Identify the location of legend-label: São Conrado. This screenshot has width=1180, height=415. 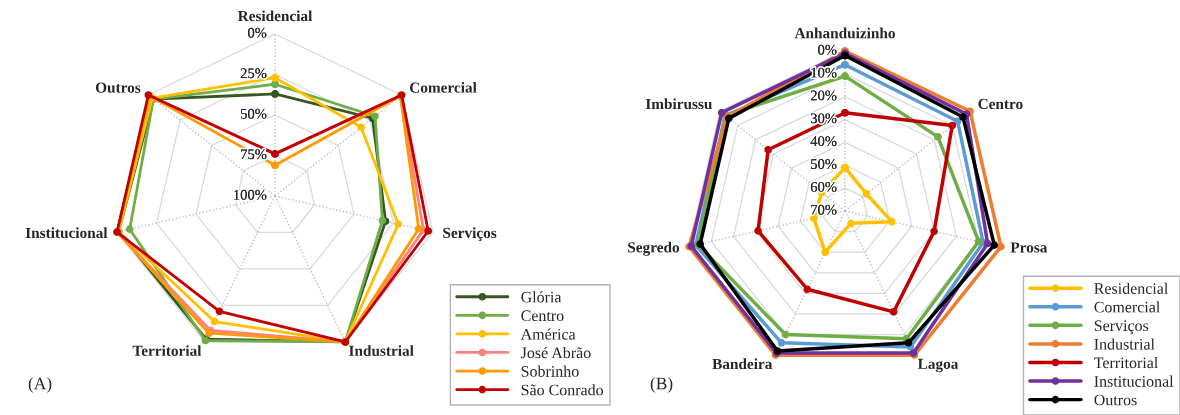
(562, 390).